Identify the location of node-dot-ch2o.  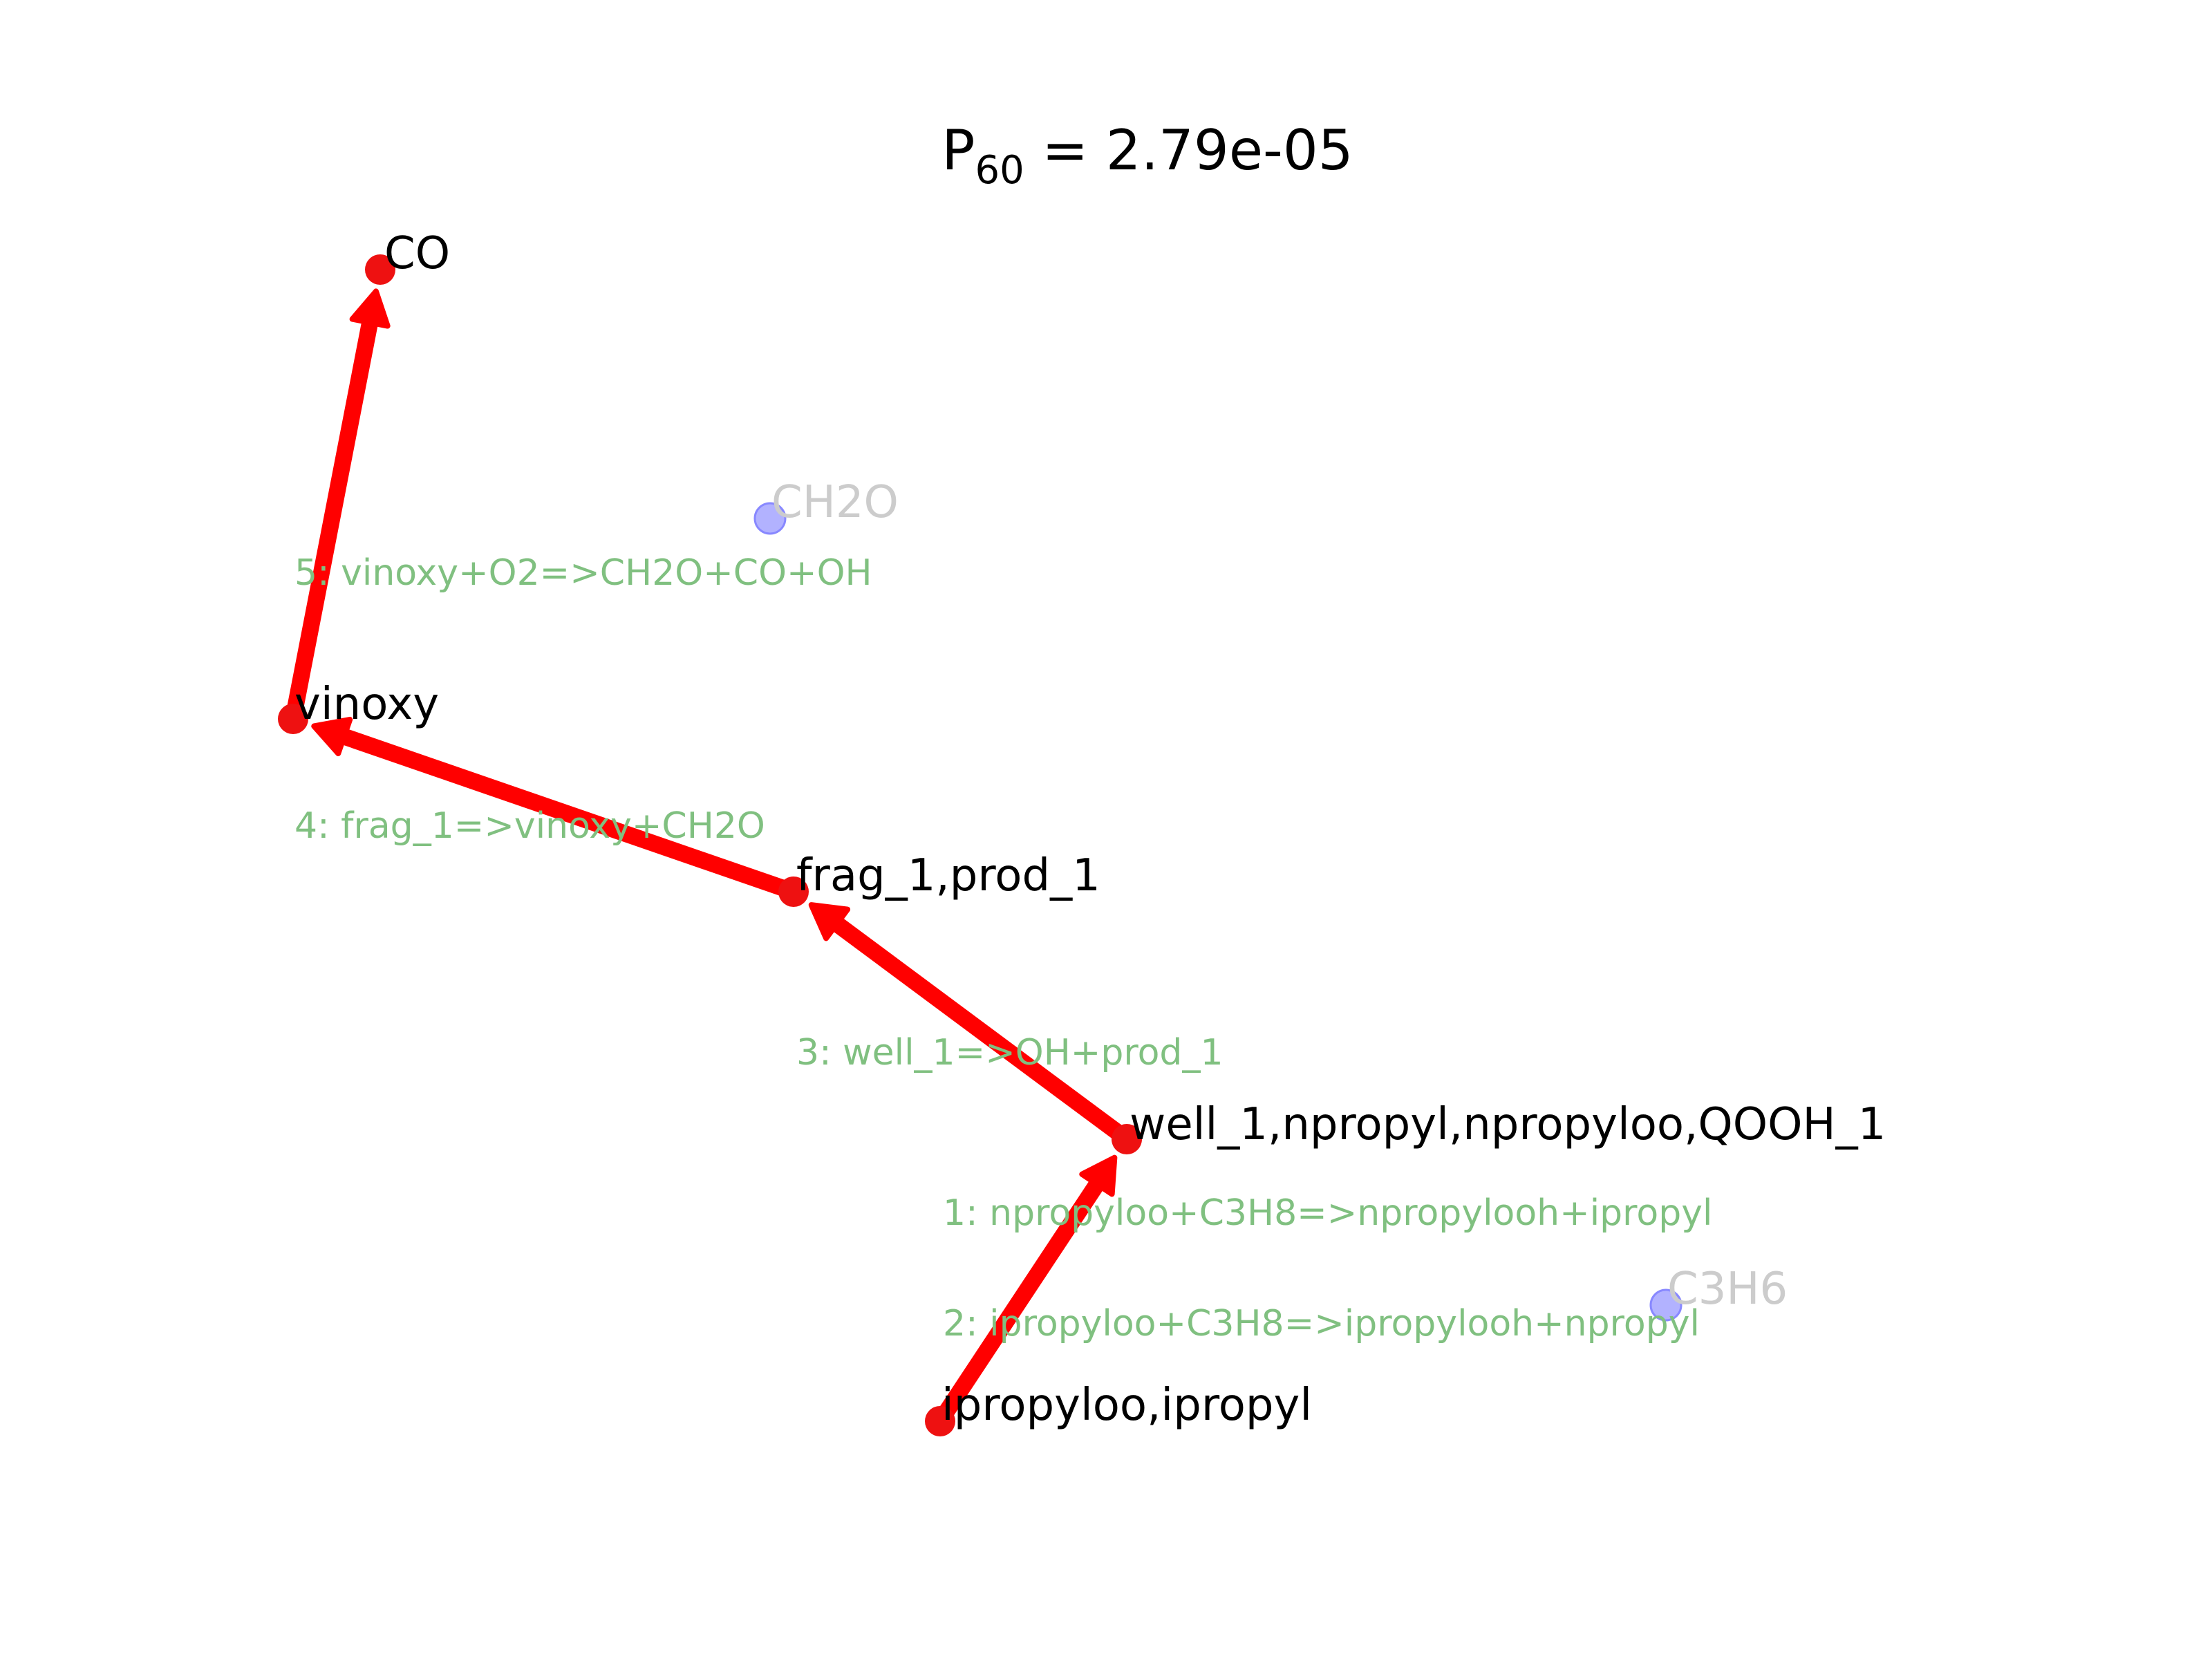
(770, 518).